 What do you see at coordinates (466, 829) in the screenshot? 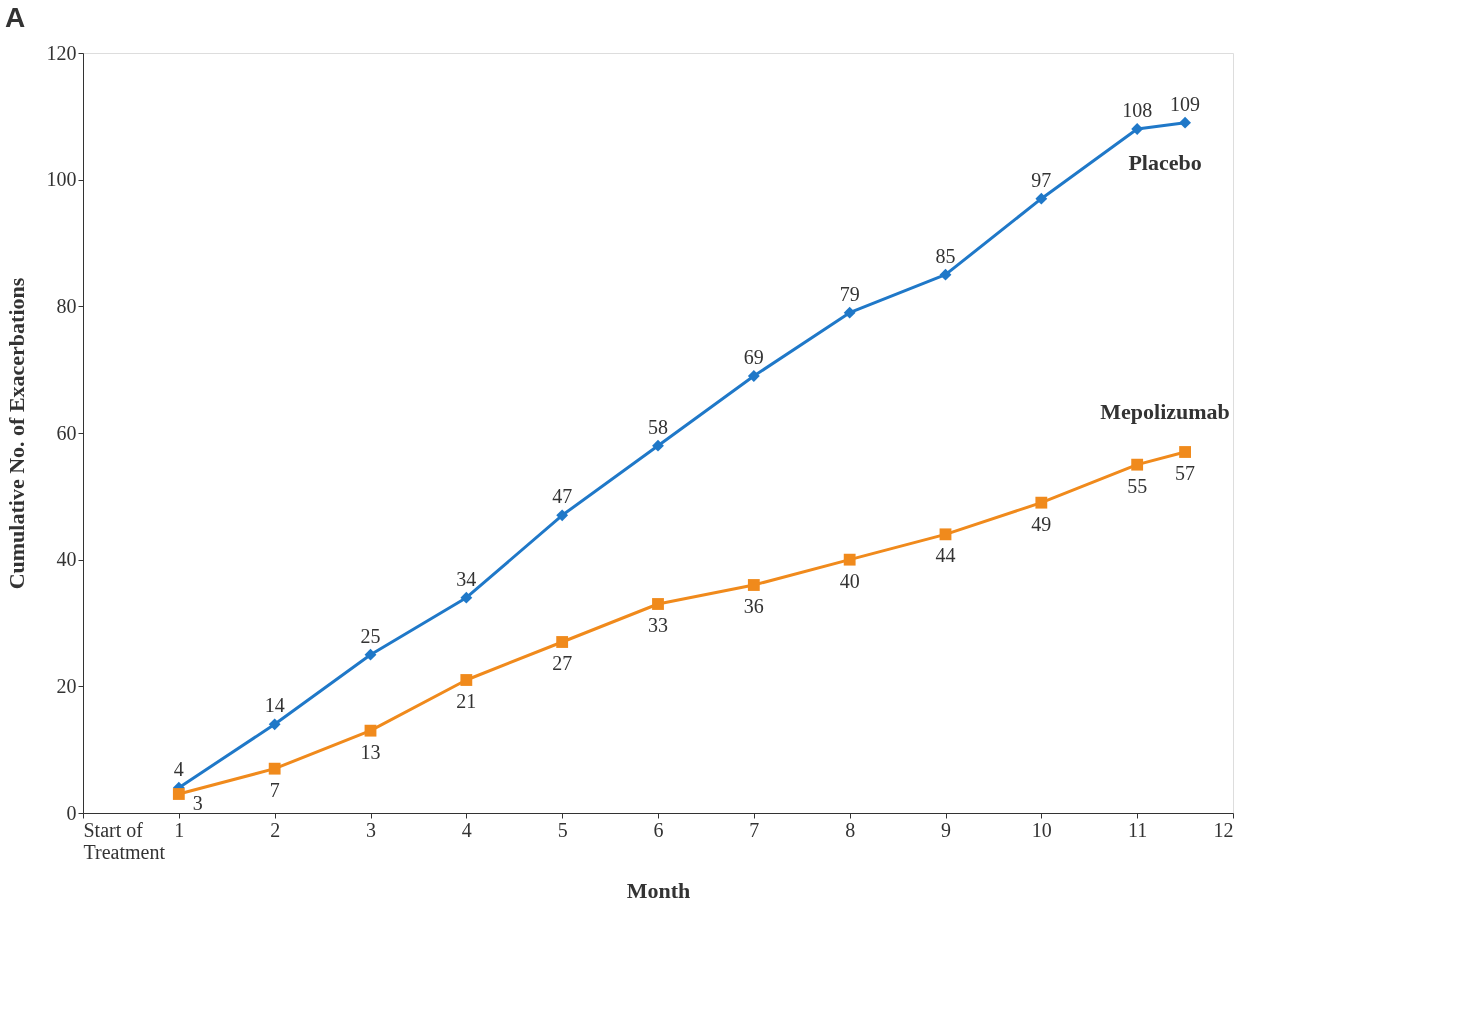
I see `x-tick-label: 4` at bounding box center [466, 829].